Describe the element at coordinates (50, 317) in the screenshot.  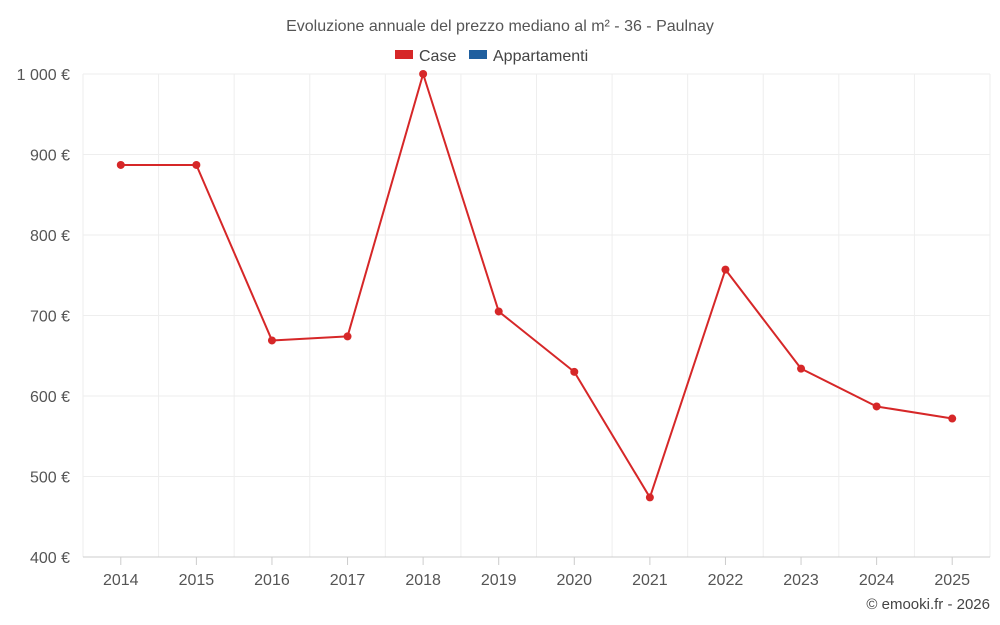
I see `y-tick-label: 700 €` at that location.